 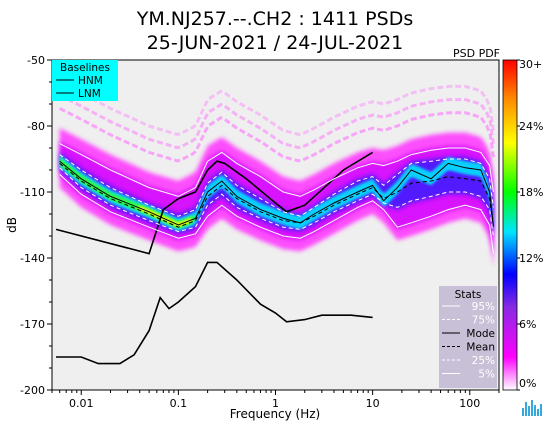 I want to click on colorbar-label: 30+, so click(x=530, y=64).